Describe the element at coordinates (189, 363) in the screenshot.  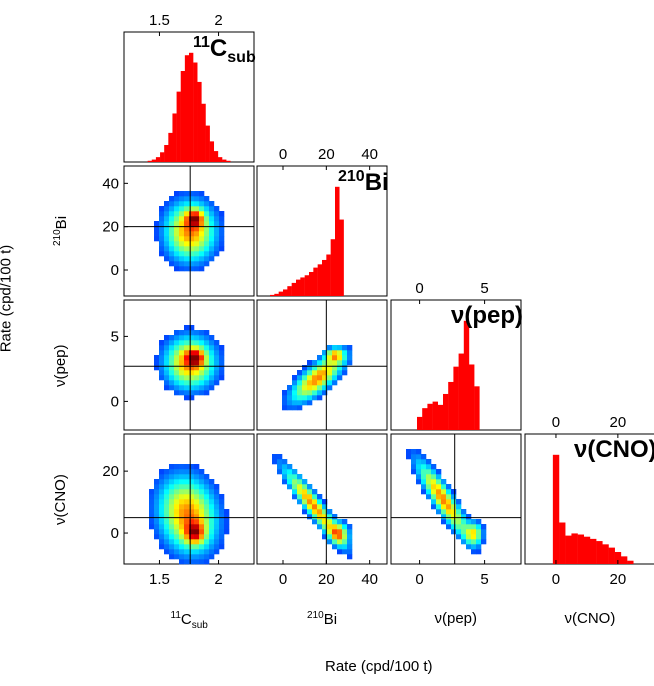
I see `density-c11-pep` at that location.